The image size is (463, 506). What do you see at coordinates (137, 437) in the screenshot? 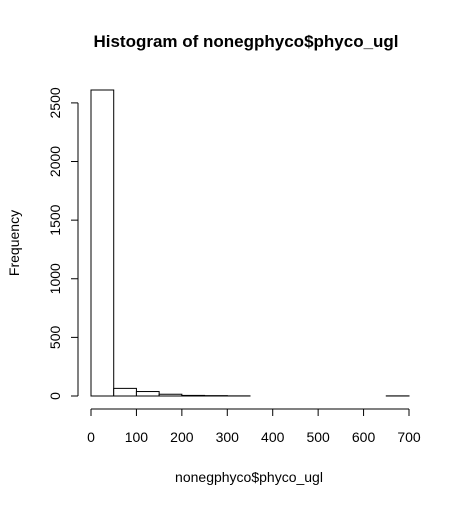
I see `x-tick-label: 100` at bounding box center [137, 437].